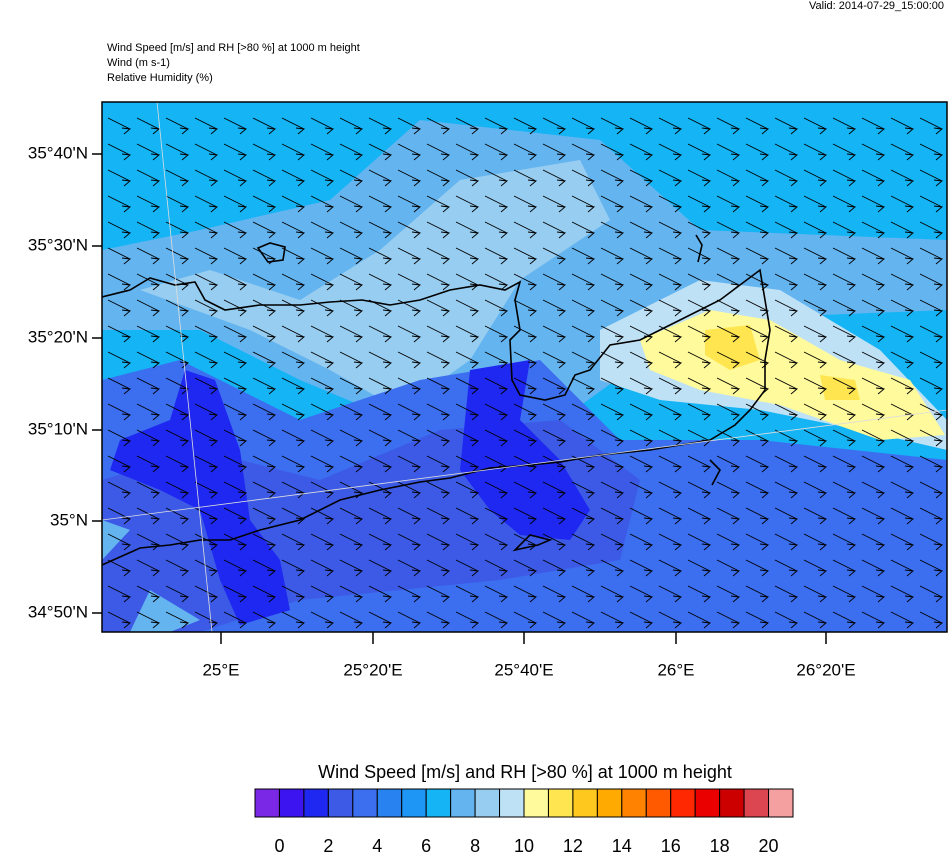 This screenshot has height=854, width=948. What do you see at coordinates (377, 845) in the screenshot?
I see `colorbar-label: 4` at bounding box center [377, 845].